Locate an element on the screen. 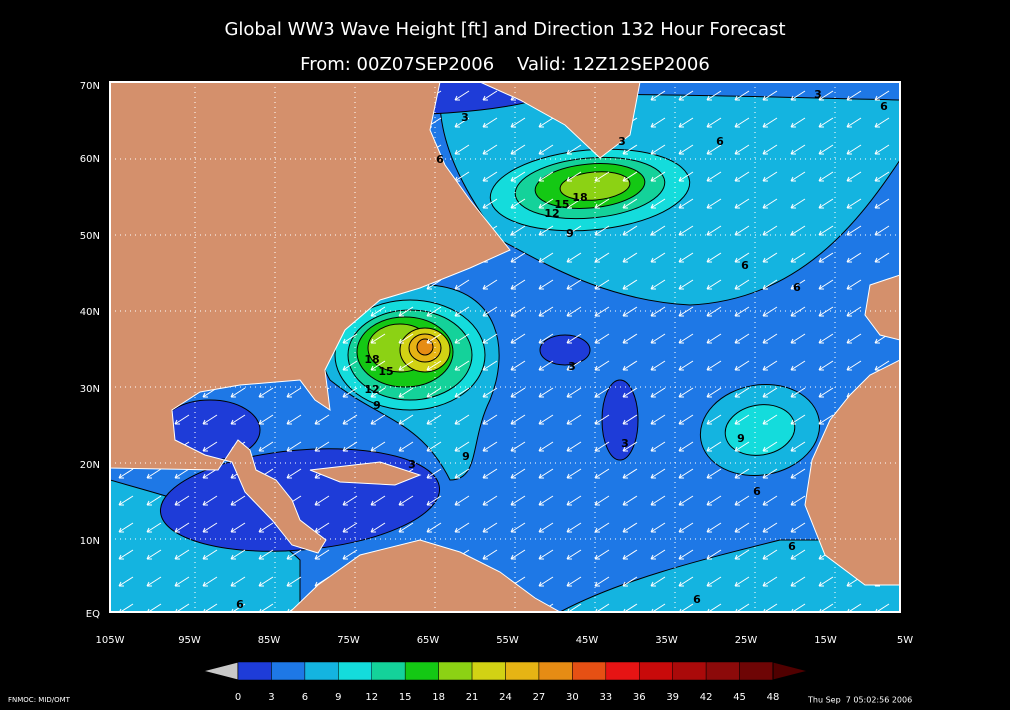  lon-label: 85W is located at coordinates (269, 640).